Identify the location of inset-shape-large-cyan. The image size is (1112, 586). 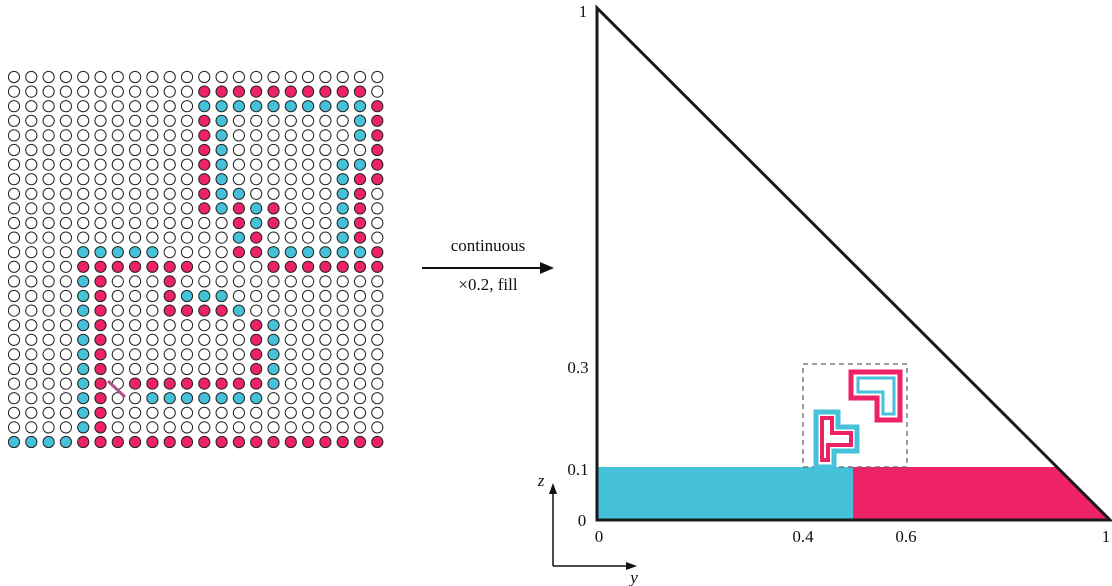
(876, 396).